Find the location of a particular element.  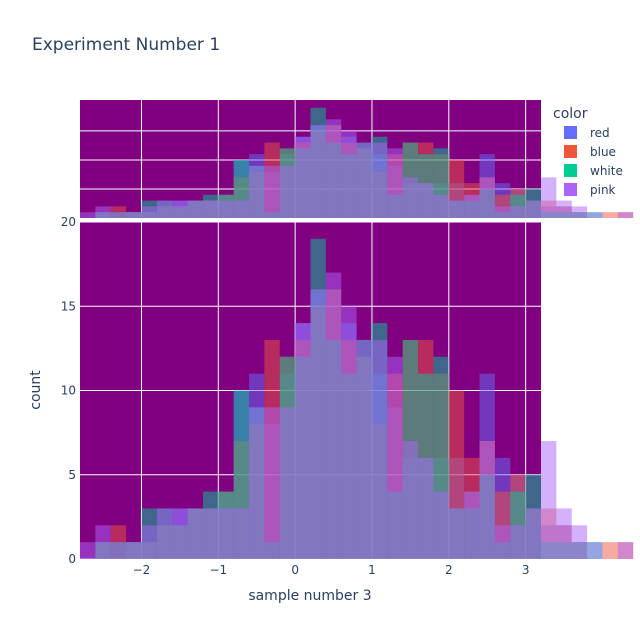

marginal-bar-blue is located at coordinates (610, 215).